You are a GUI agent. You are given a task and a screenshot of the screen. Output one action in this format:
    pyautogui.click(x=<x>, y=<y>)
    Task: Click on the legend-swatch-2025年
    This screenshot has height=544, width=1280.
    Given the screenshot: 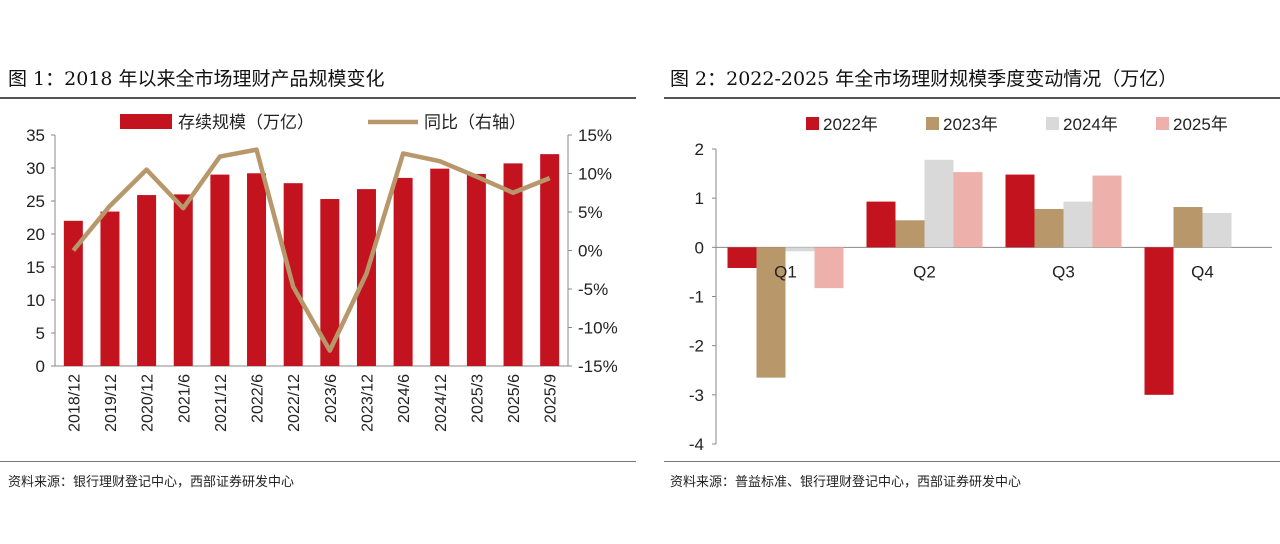 What is the action you would take?
    pyautogui.click(x=1162, y=123)
    